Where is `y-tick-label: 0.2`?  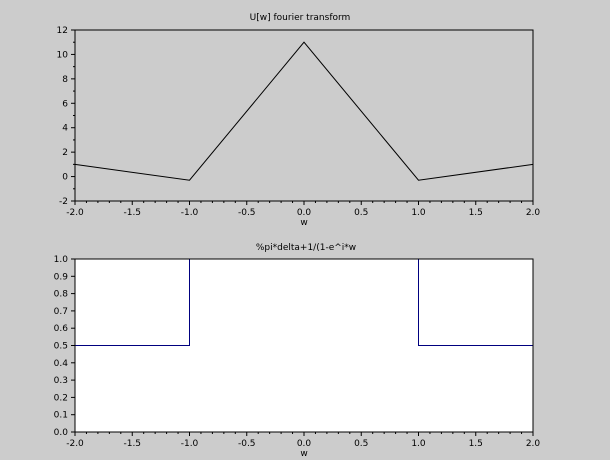 y-tick-label: 0.2 is located at coordinates (61, 398).